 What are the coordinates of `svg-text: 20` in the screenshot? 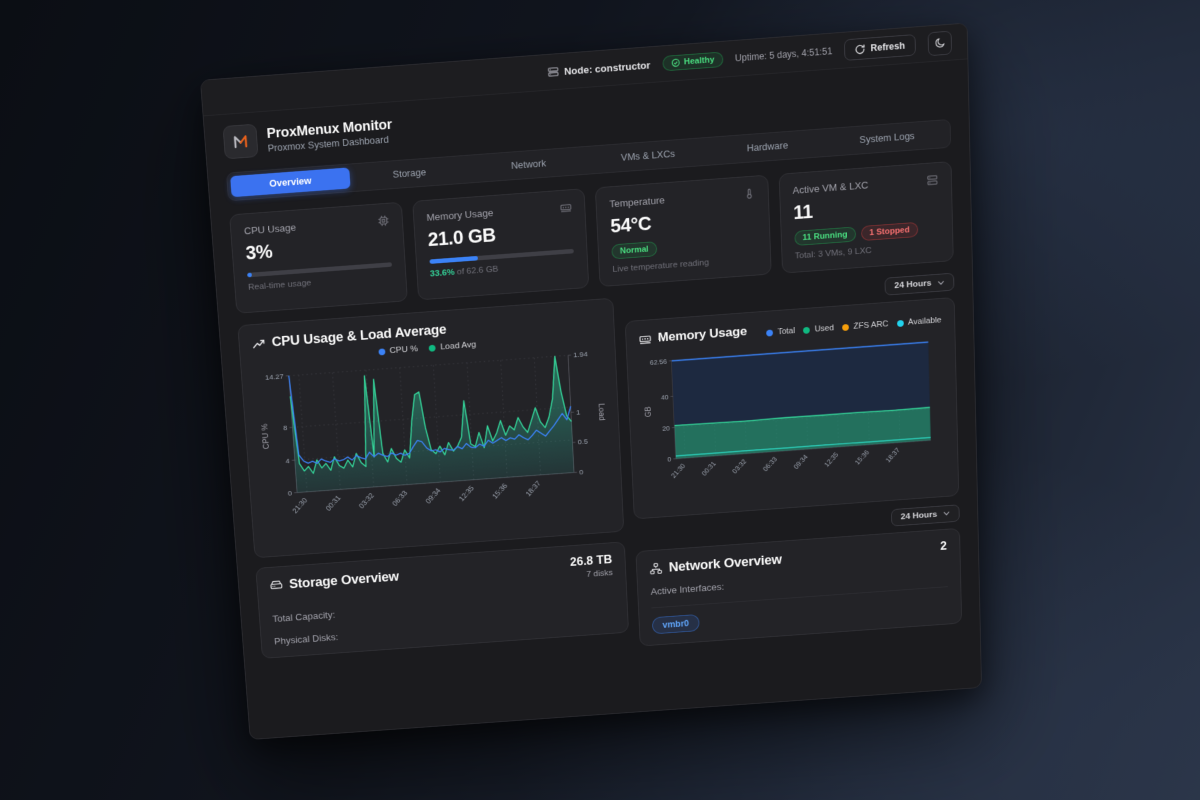 It's located at (666, 428).